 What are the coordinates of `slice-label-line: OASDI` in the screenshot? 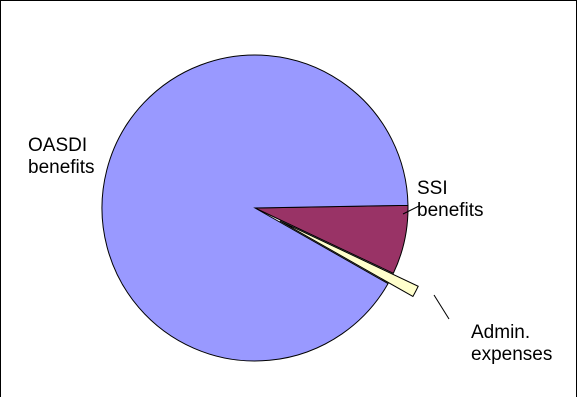 It's located at (57, 145).